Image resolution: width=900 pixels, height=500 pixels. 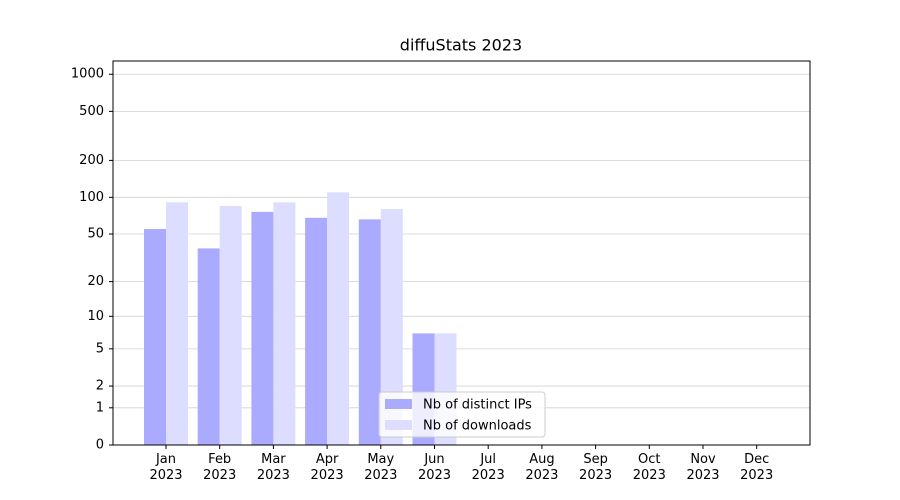 What do you see at coordinates (273, 467) in the screenshot?
I see `x-tick-label: Mar 2023` at bounding box center [273, 467].